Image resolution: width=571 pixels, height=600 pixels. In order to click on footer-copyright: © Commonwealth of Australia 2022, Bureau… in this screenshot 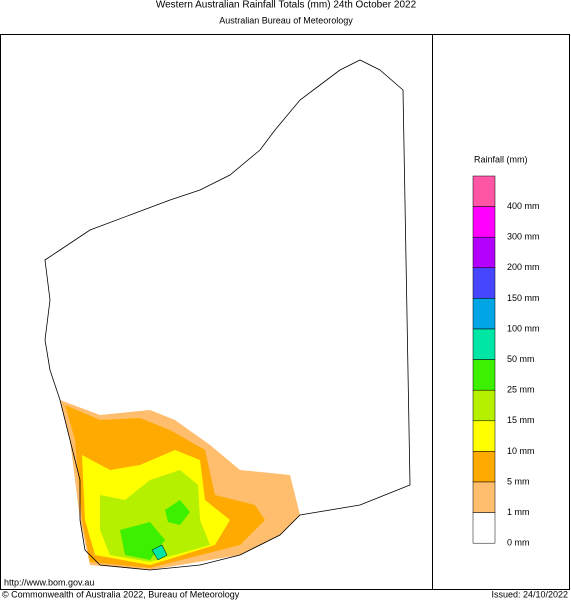, I will do `click(121, 594)`.